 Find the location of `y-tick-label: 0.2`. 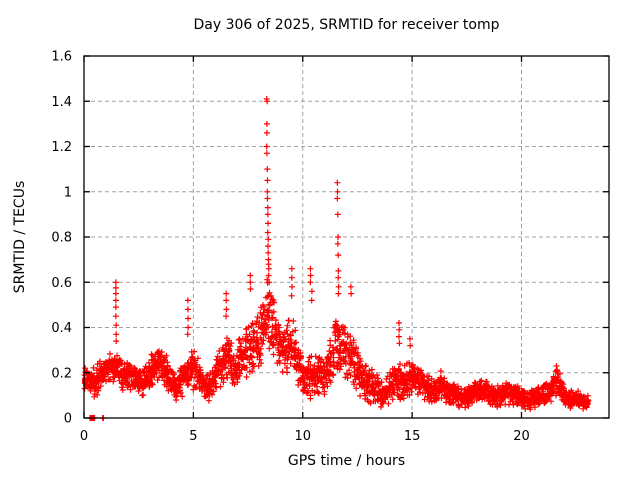

y-tick-label: 0.2 is located at coordinates (61, 373).